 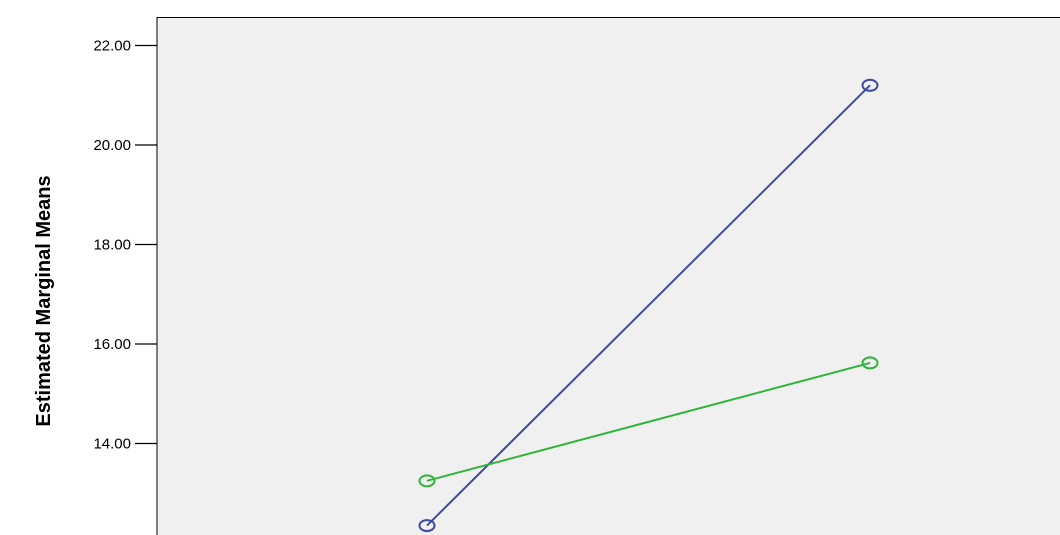 What do you see at coordinates (112, 444) in the screenshot?
I see `y-tick-label: 14.00` at bounding box center [112, 444].